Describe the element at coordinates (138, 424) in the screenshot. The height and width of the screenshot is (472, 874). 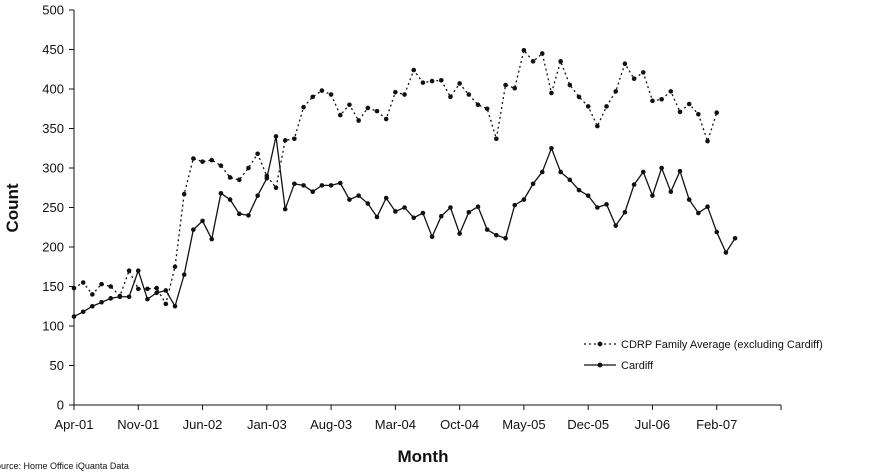
I see `x-tick-label: Nov-01` at that location.